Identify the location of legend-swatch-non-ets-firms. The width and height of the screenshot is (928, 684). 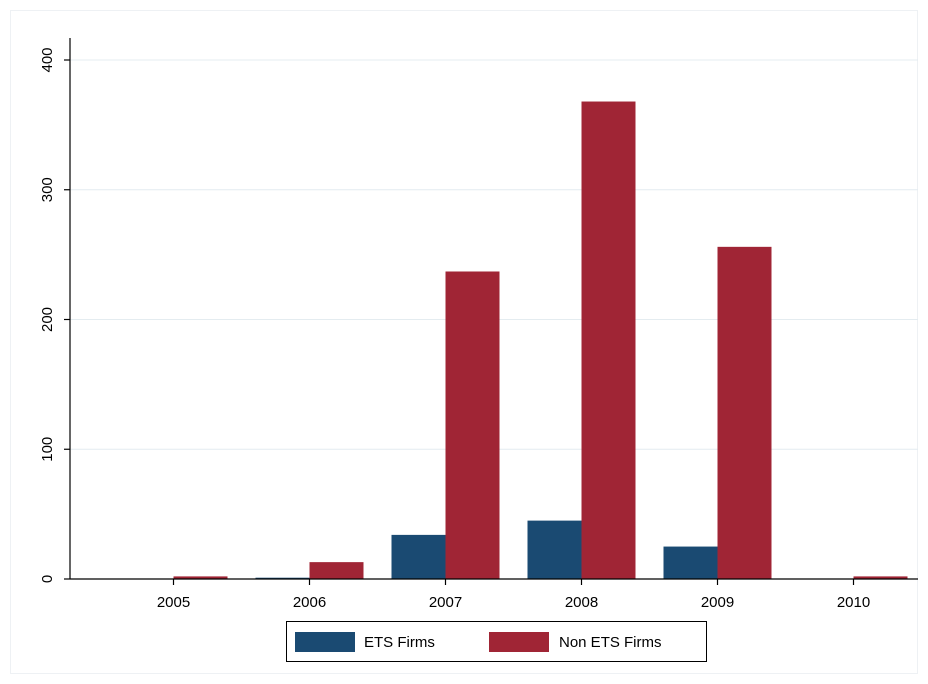
(519, 642).